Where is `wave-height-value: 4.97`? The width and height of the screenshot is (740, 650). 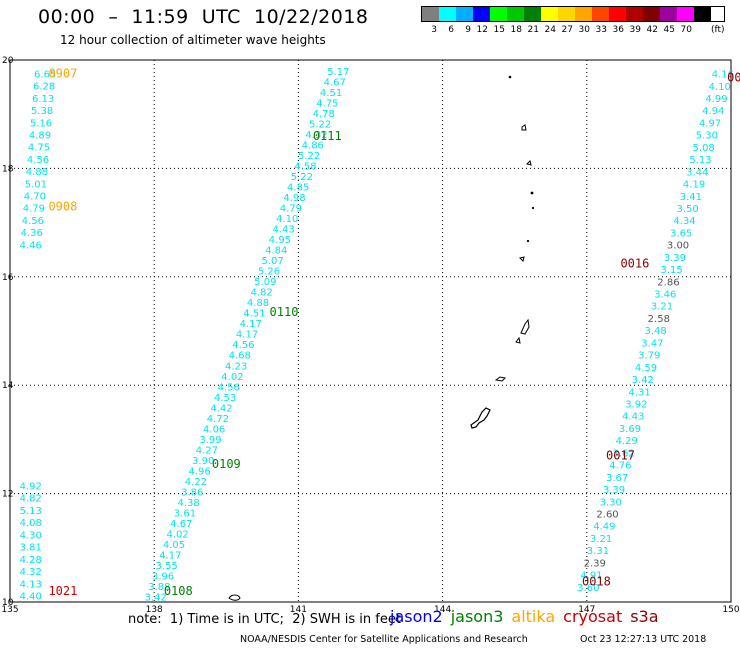
wave-height-value: 4.97 is located at coordinates (710, 123).